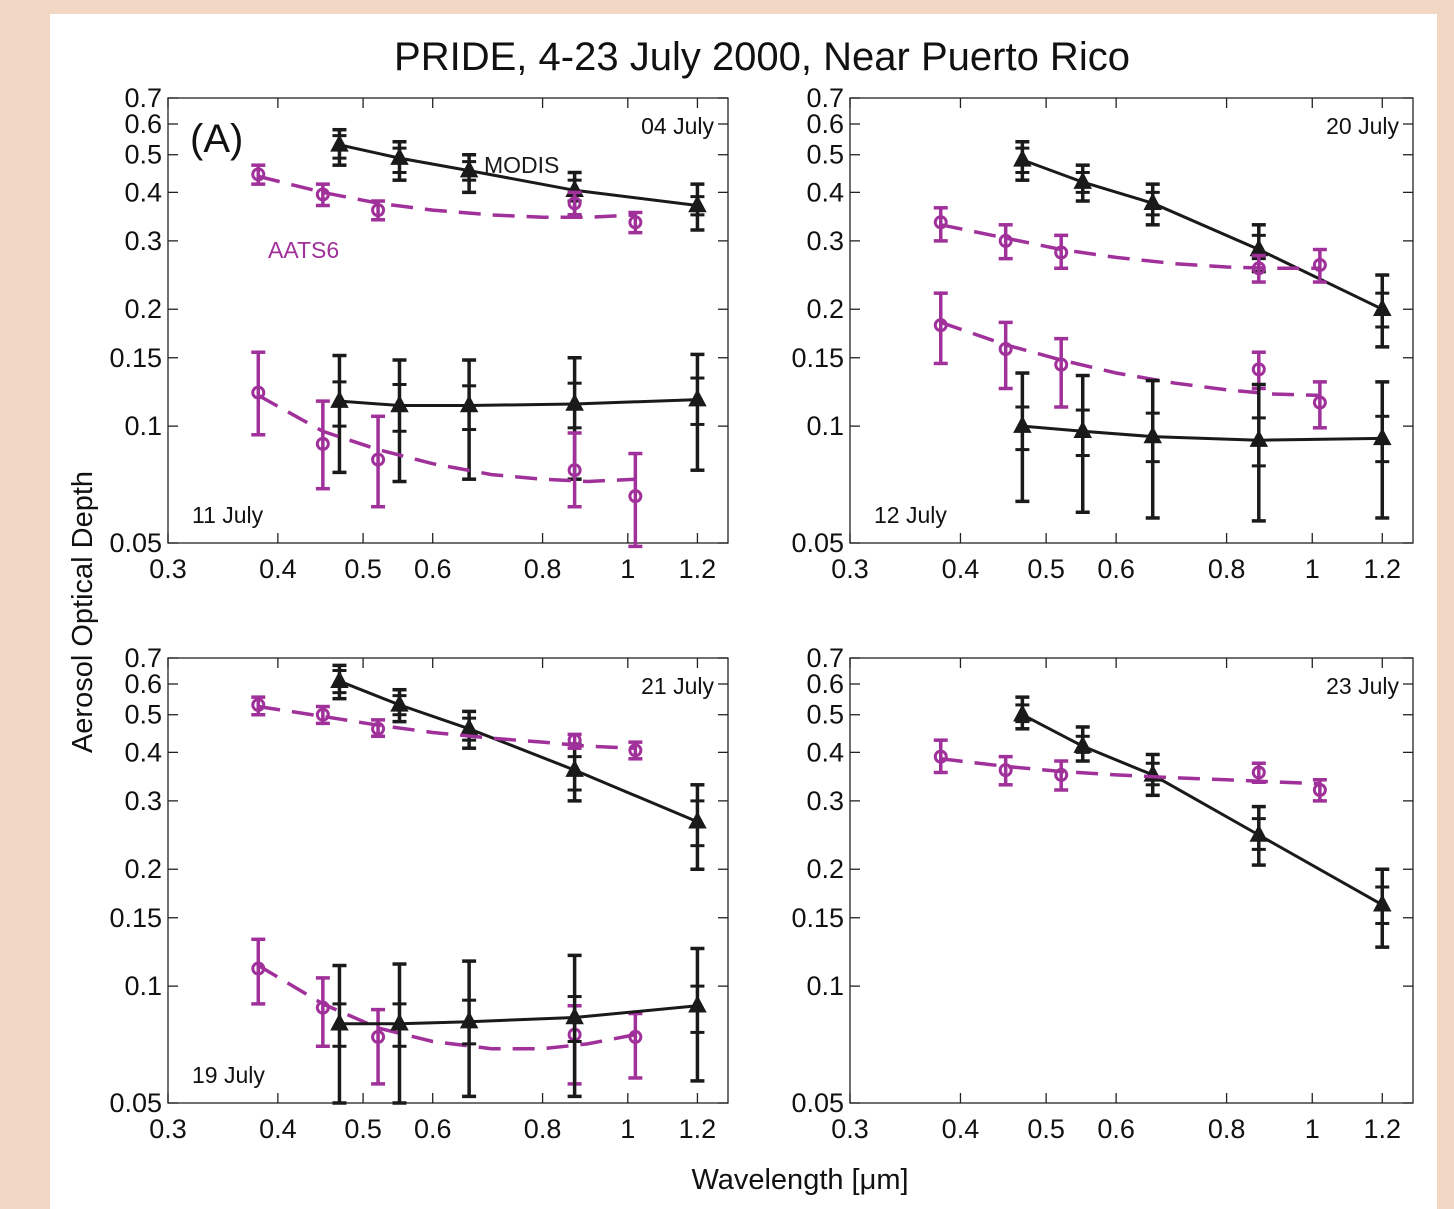  I want to click on aats-series-label: AATS6, so click(303, 250).